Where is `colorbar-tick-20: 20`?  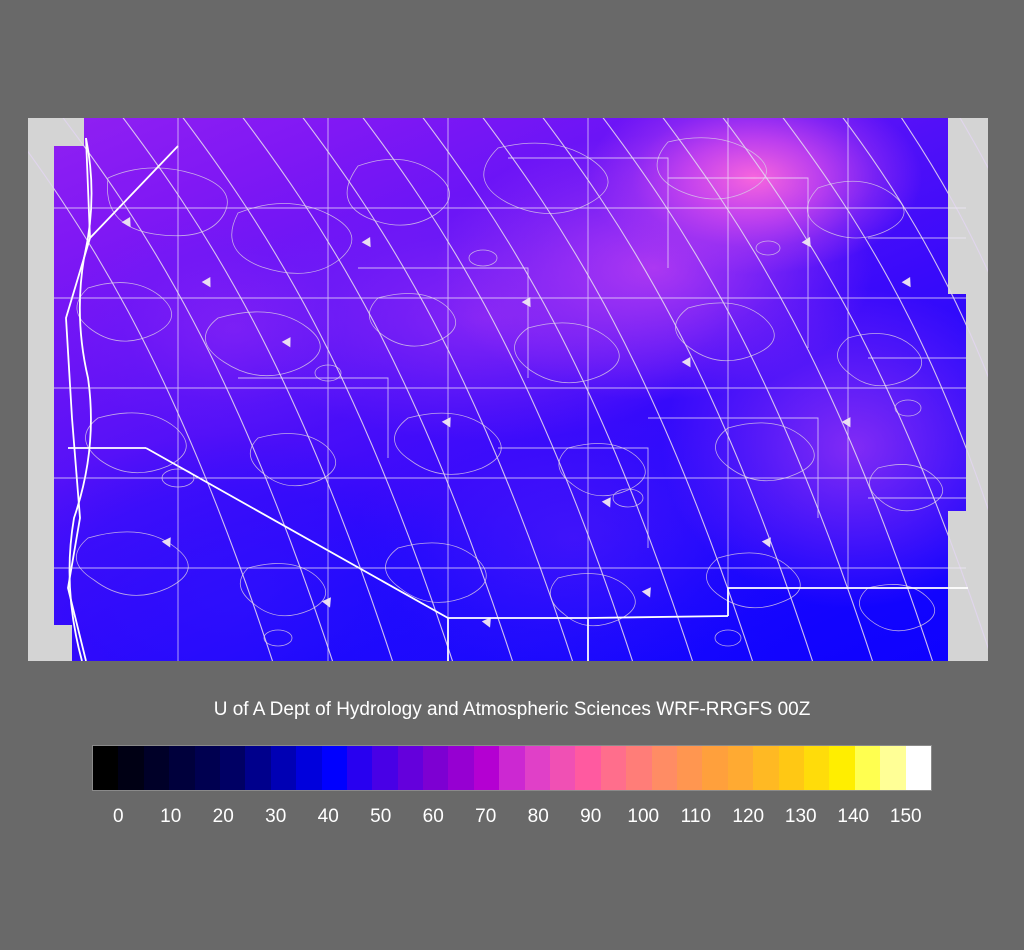
colorbar-tick-20: 20 is located at coordinates (223, 816).